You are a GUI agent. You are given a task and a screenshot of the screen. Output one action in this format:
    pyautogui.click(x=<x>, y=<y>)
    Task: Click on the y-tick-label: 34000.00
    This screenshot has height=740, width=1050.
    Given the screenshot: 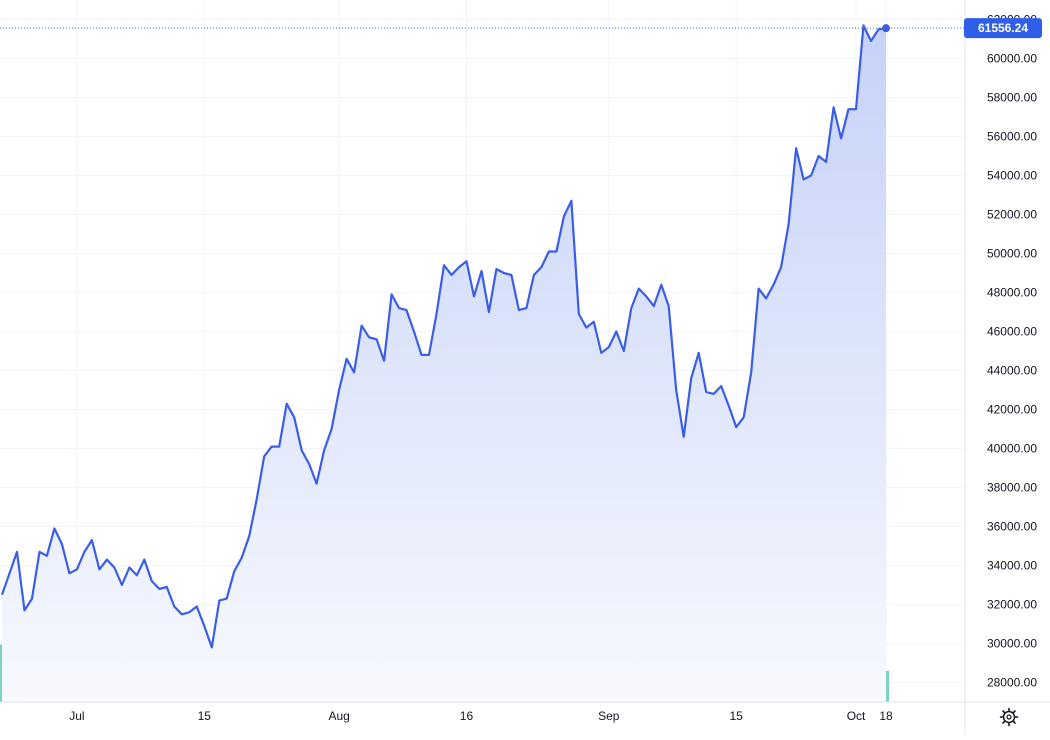 What is the action you would take?
    pyautogui.click(x=1012, y=566)
    